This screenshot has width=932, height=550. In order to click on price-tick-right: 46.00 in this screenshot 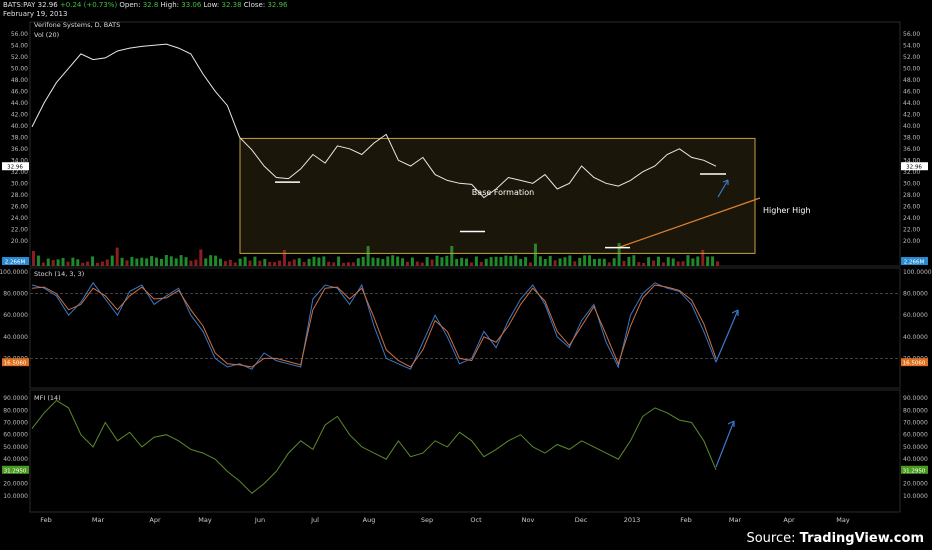, I will do `click(911, 91)`.